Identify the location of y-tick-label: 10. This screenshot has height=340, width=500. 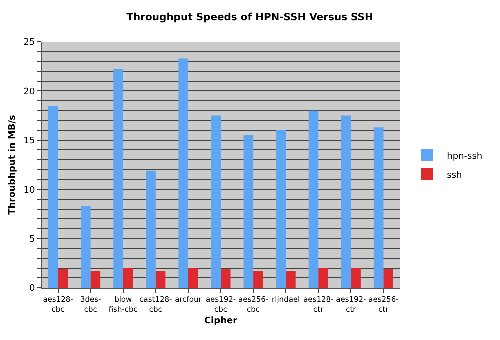
(30, 191).